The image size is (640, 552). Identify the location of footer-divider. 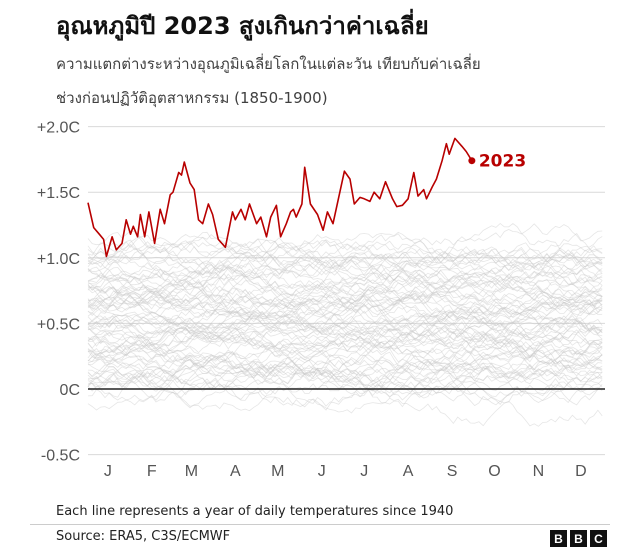
(320, 524).